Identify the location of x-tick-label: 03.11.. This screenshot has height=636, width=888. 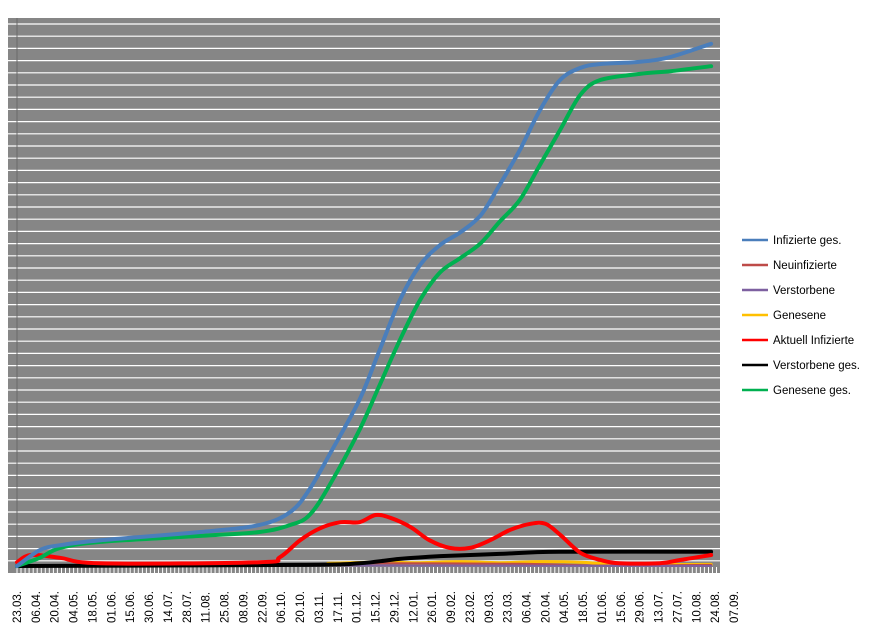
(320, 607).